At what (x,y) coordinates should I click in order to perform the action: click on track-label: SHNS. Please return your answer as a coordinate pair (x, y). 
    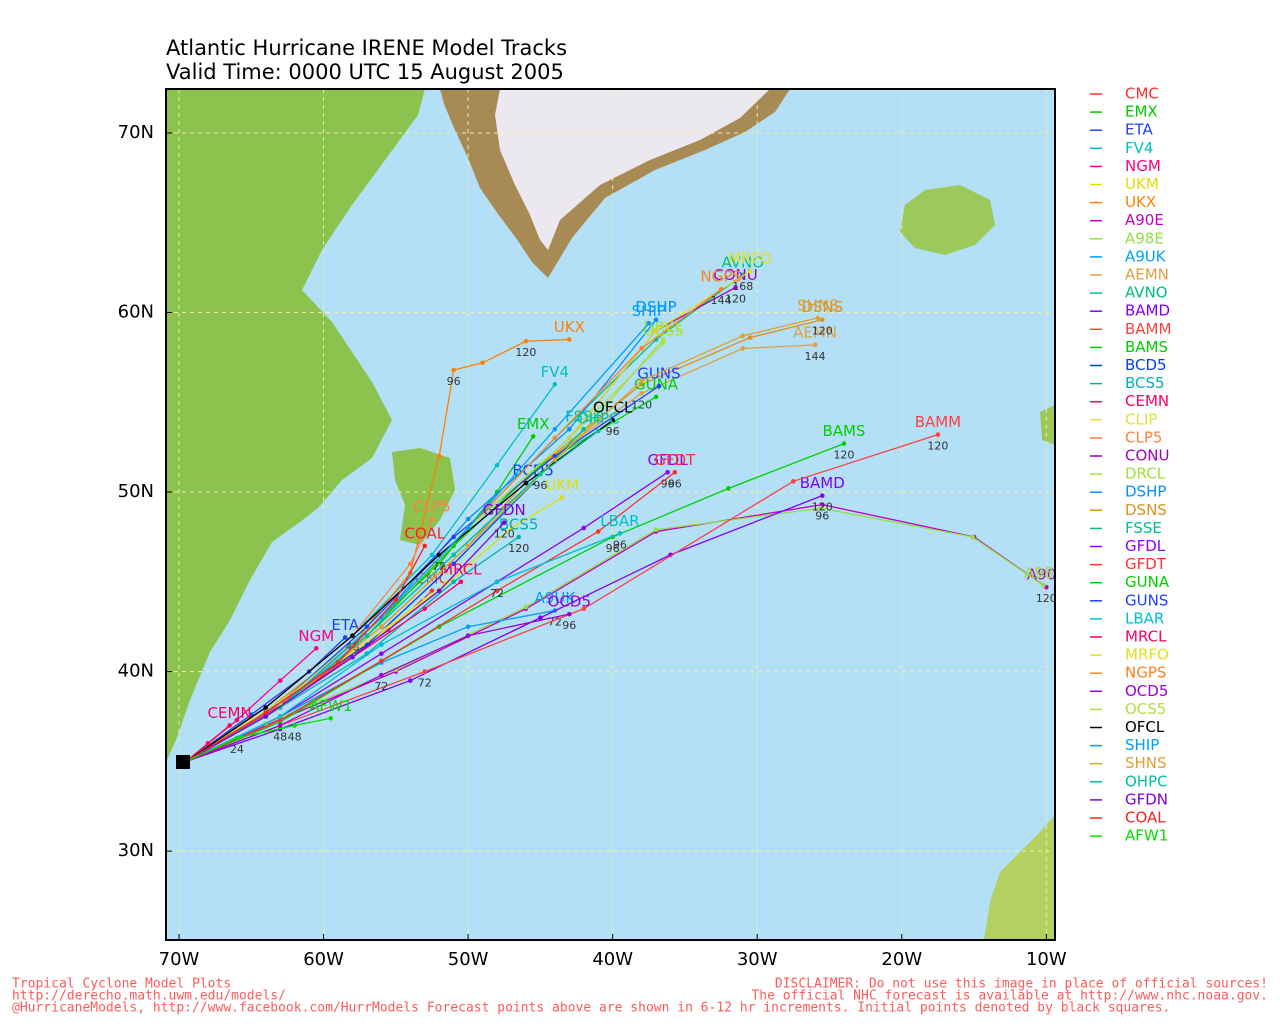
    Looking at the image, I should click on (818, 305).